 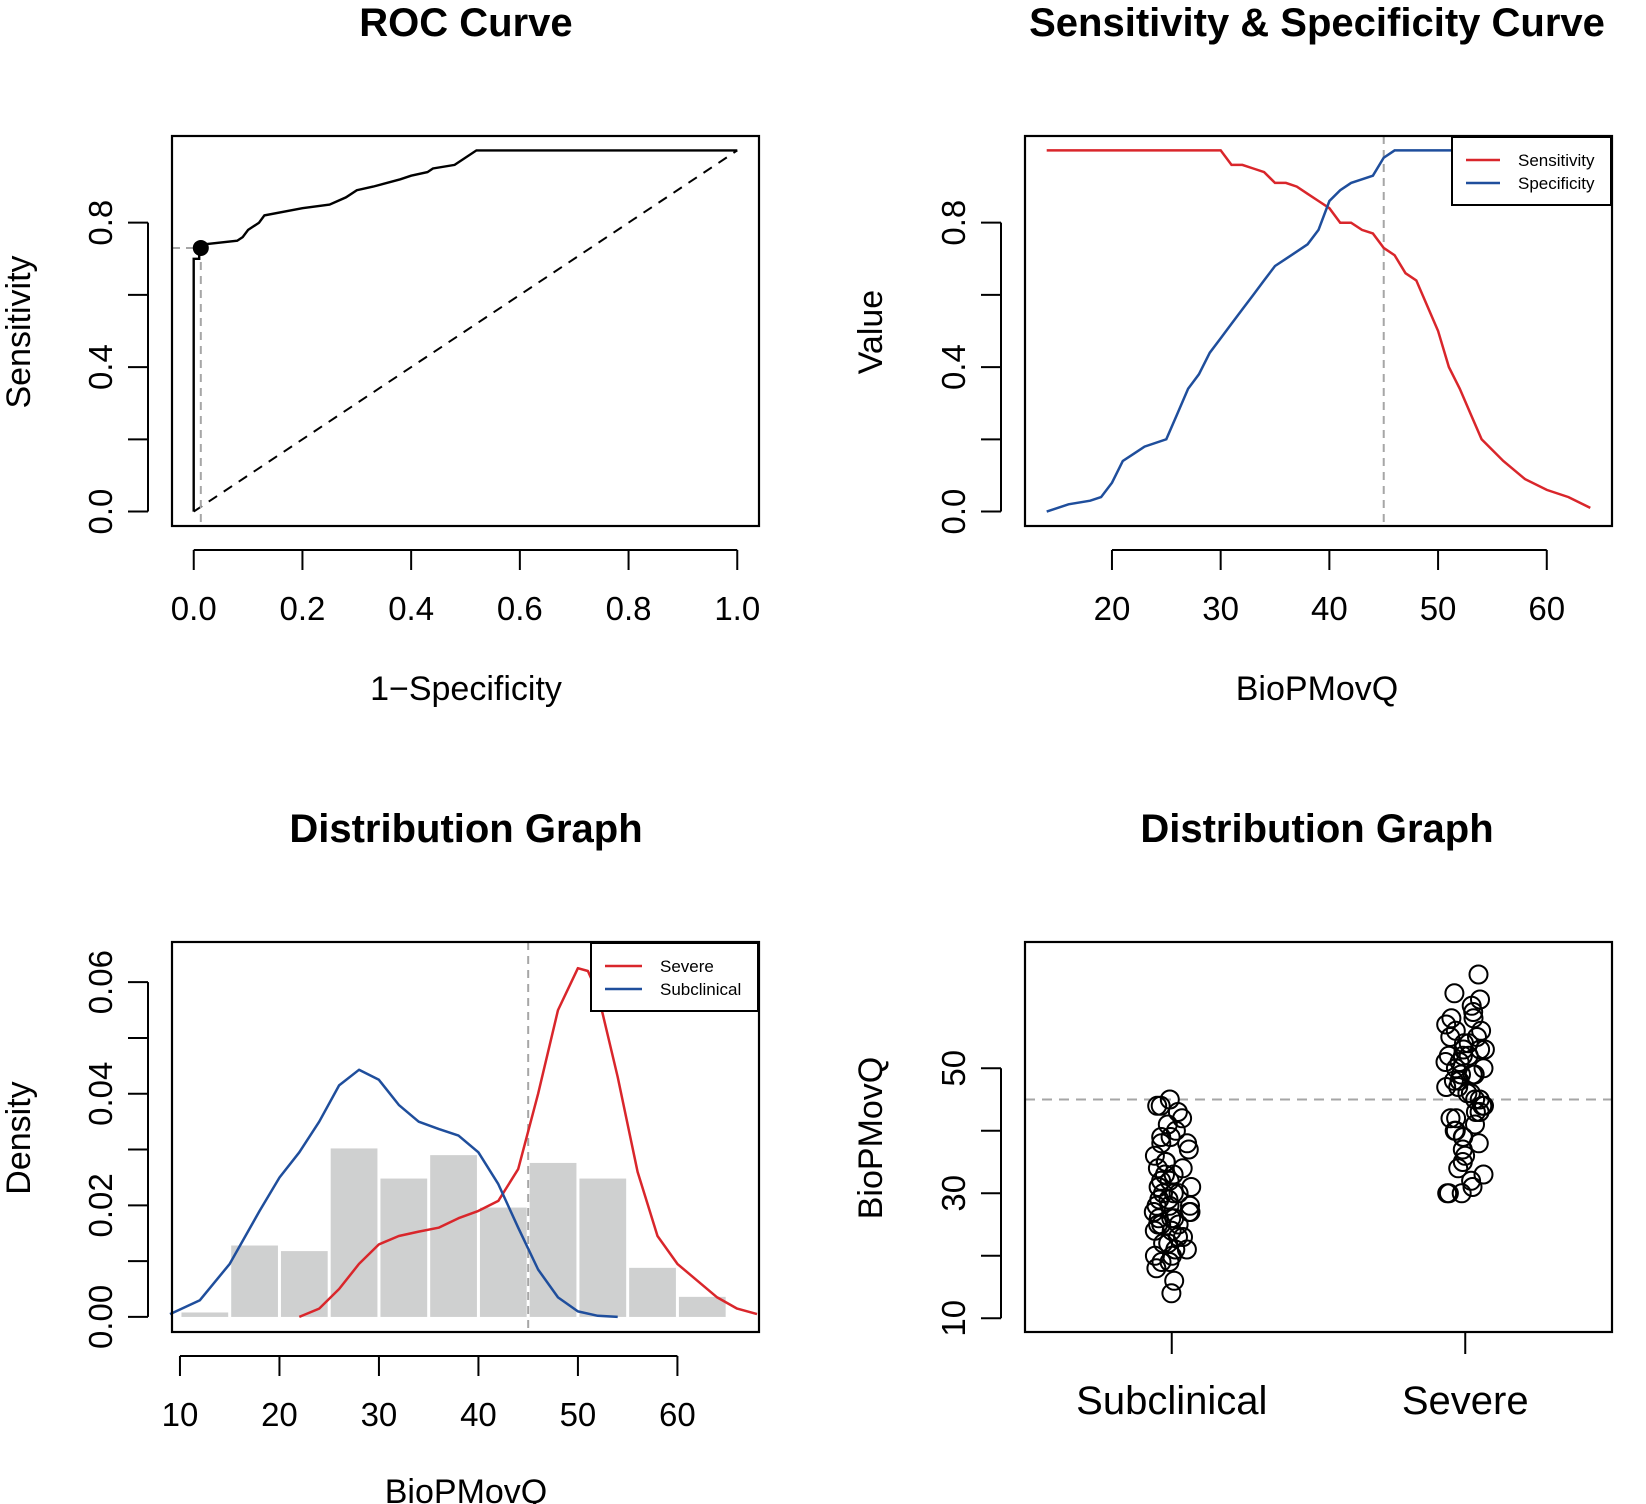 What do you see at coordinates (1438, 608) in the screenshot?
I see `p2-x-tick-label: 50` at bounding box center [1438, 608].